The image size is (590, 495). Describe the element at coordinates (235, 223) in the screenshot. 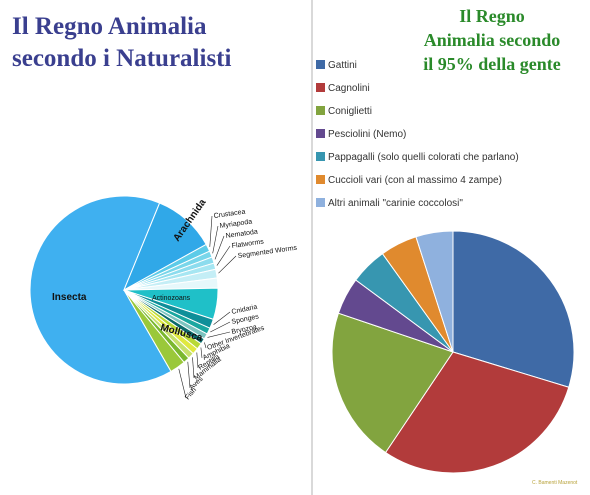

I see `pie-label-myriapoda: Myriapoda` at that location.